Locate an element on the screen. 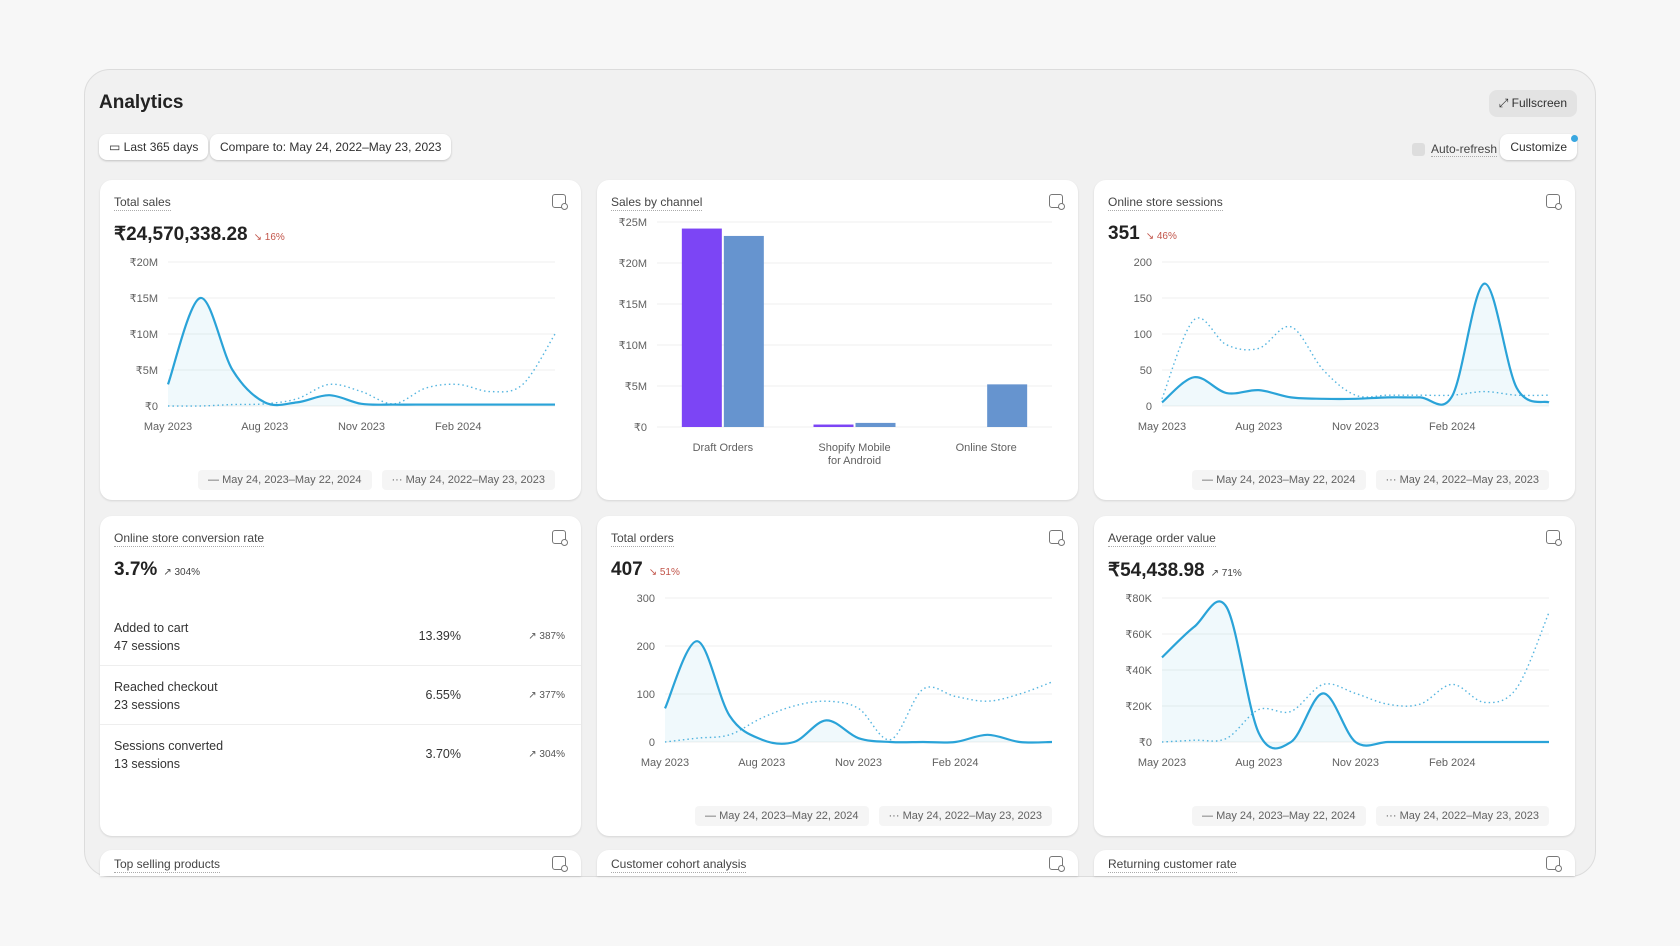  y-tick-label: 150 is located at coordinates (1143, 299).